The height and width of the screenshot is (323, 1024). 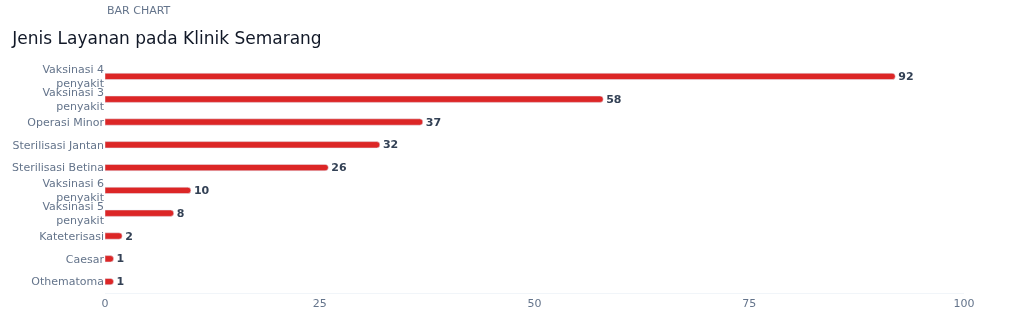 What do you see at coordinates (614, 99) in the screenshot?
I see `data-label: 58` at bounding box center [614, 99].